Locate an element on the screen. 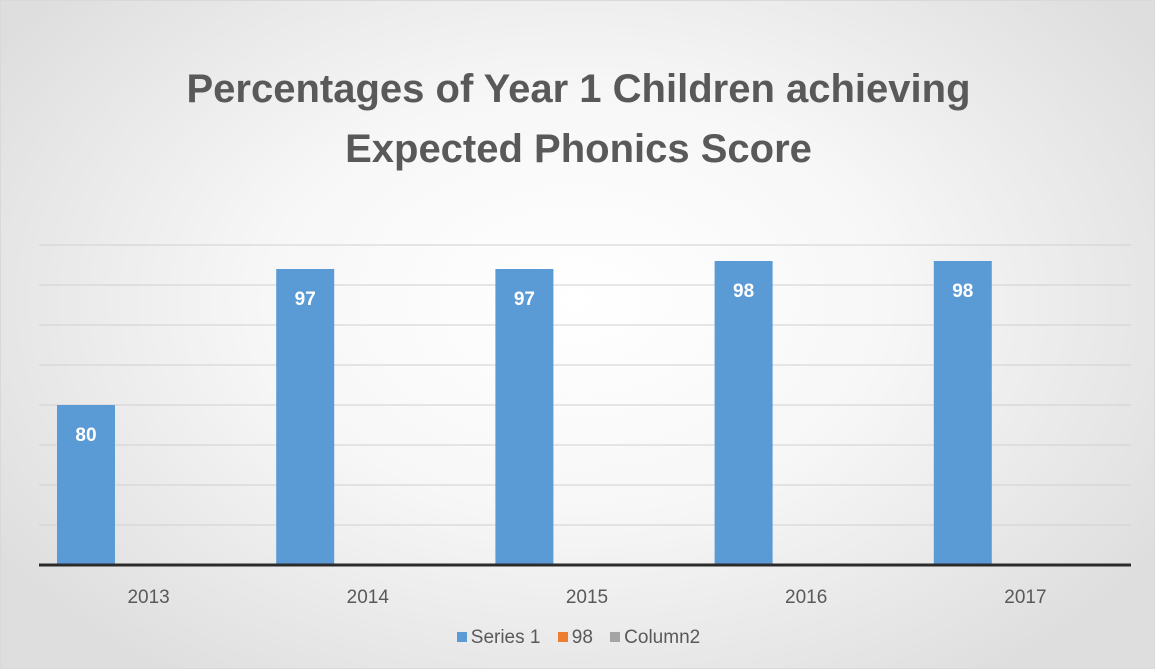 The width and height of the screenshot is (1155, 670). bar-2017 is located at coordinates (962, 413).